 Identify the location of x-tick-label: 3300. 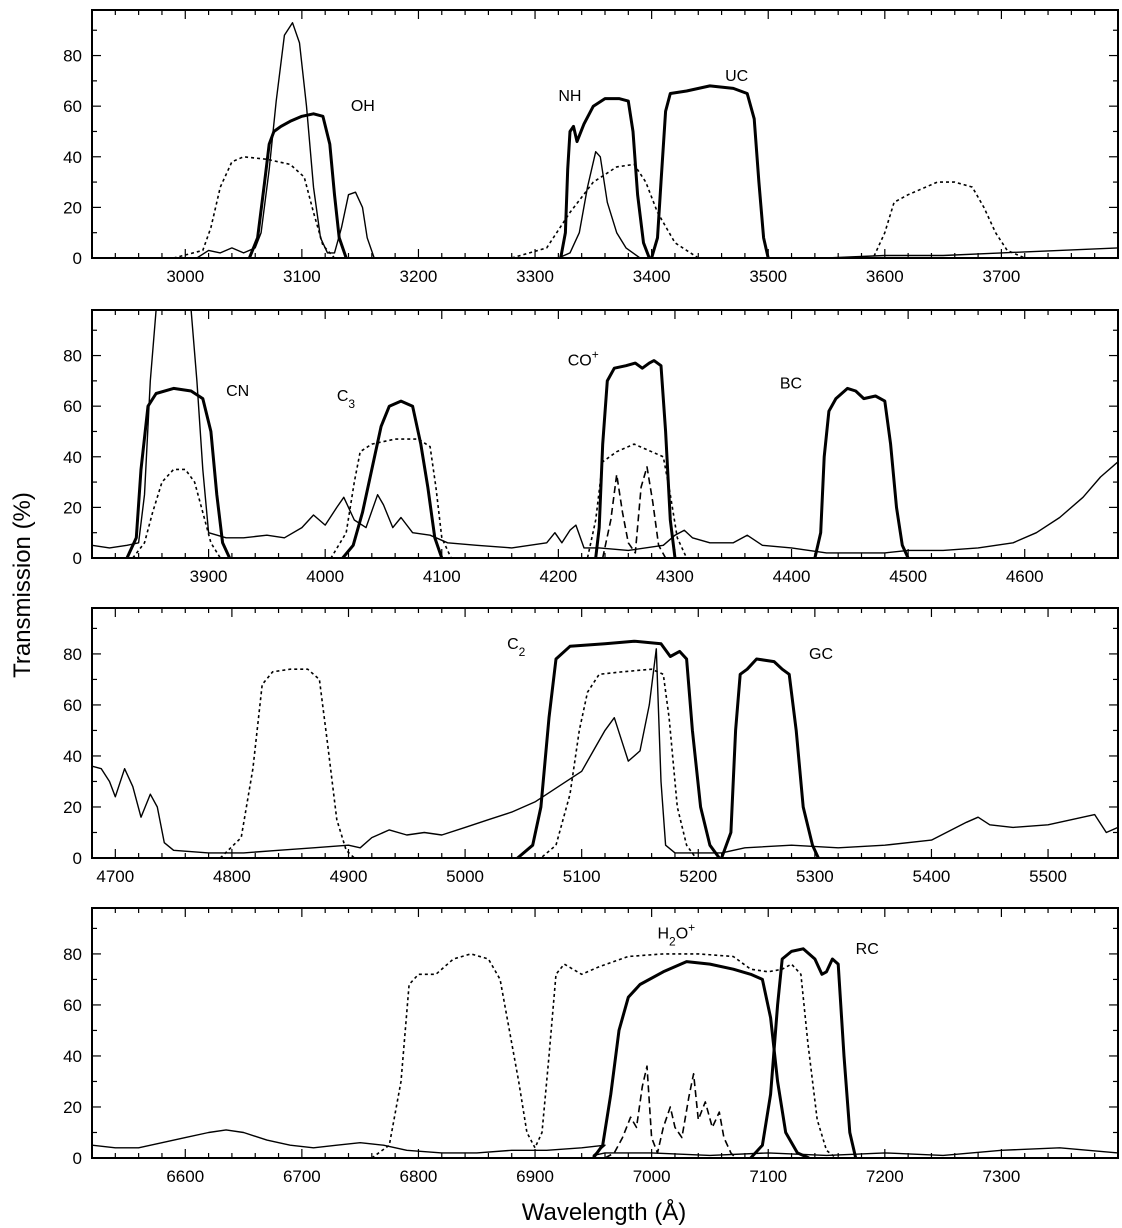
(535, 276).